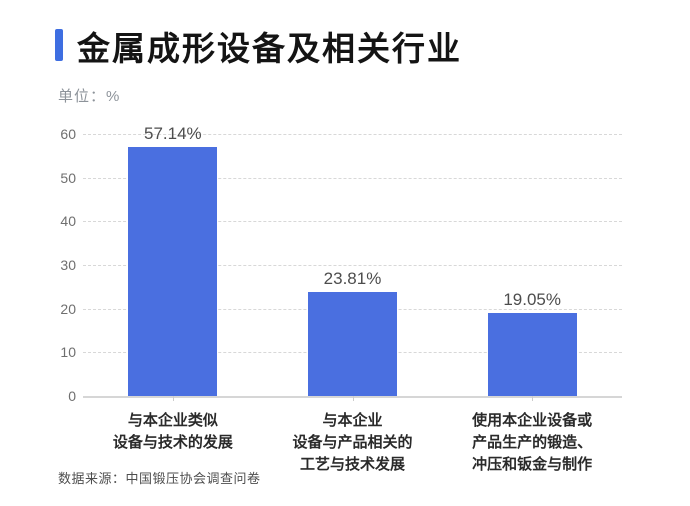  What do you see at coordinates (72, 396) in the screenshot?
I see `y-tick-label-0: 0` at bounding box center [72, 396].